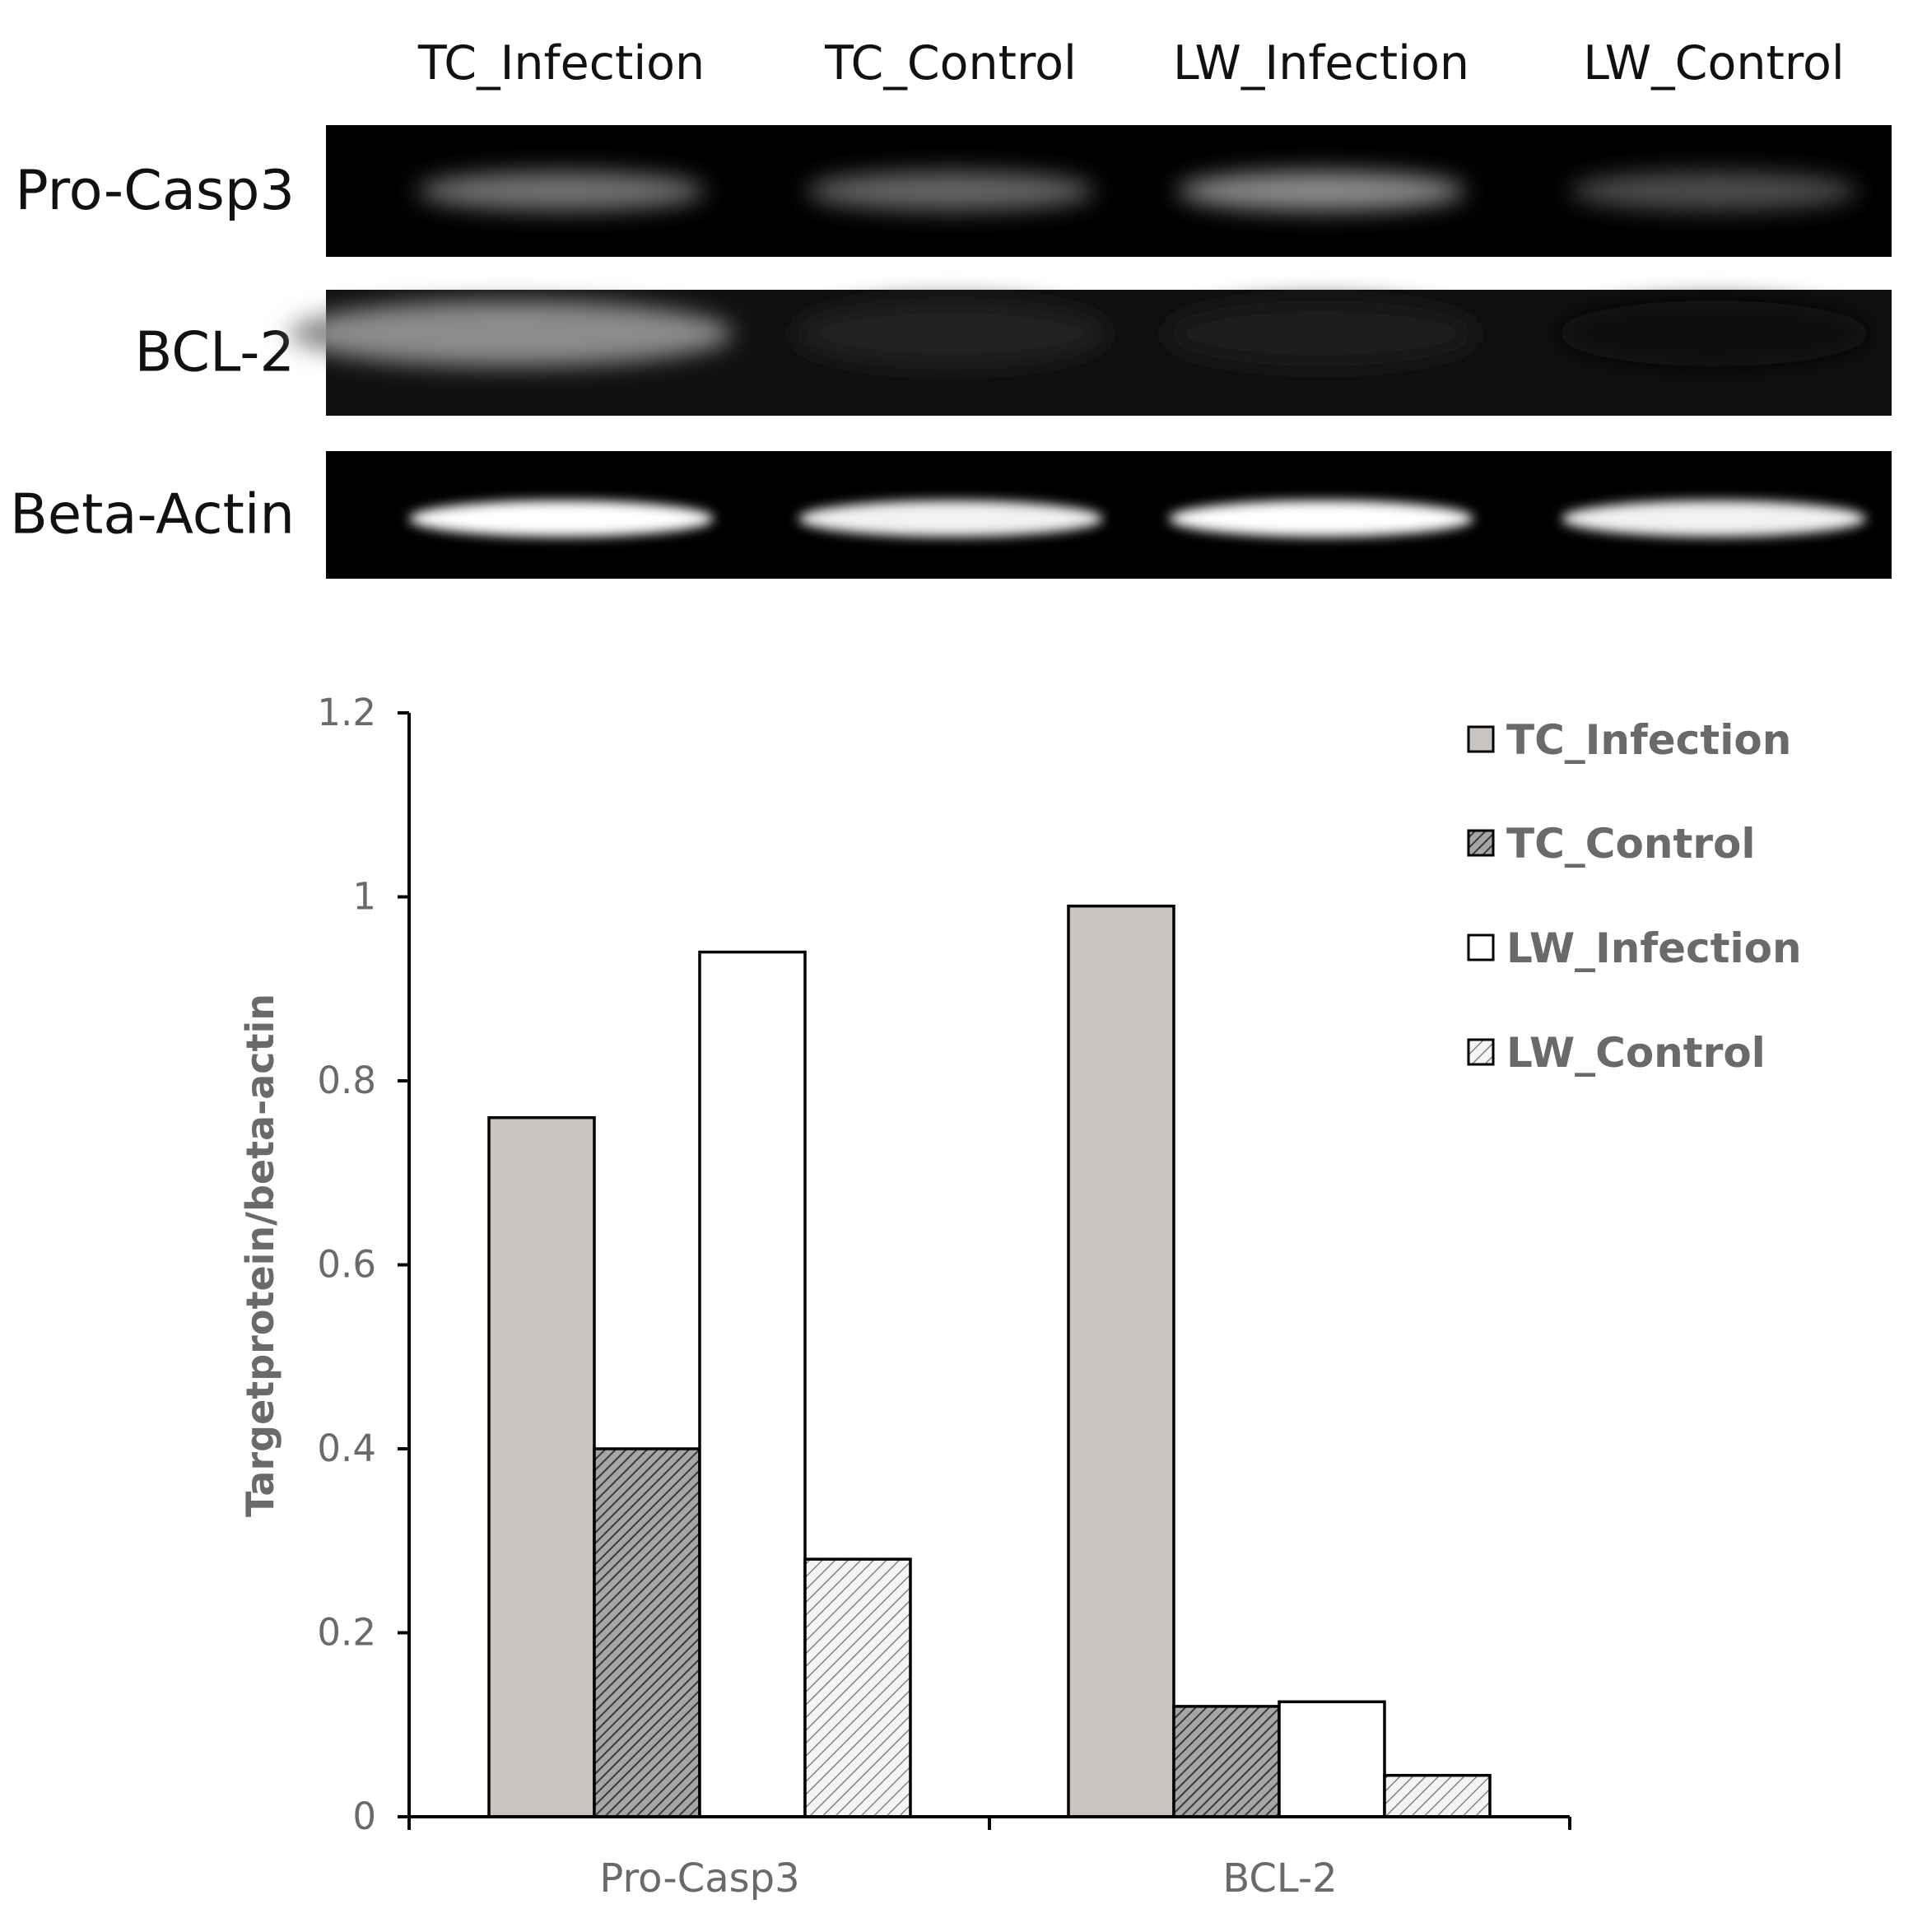  What do you see at coordinates (346, 1080) in the screenshot?
I see `y-tick-label: 0.8` at bounding box center [346, 1080].